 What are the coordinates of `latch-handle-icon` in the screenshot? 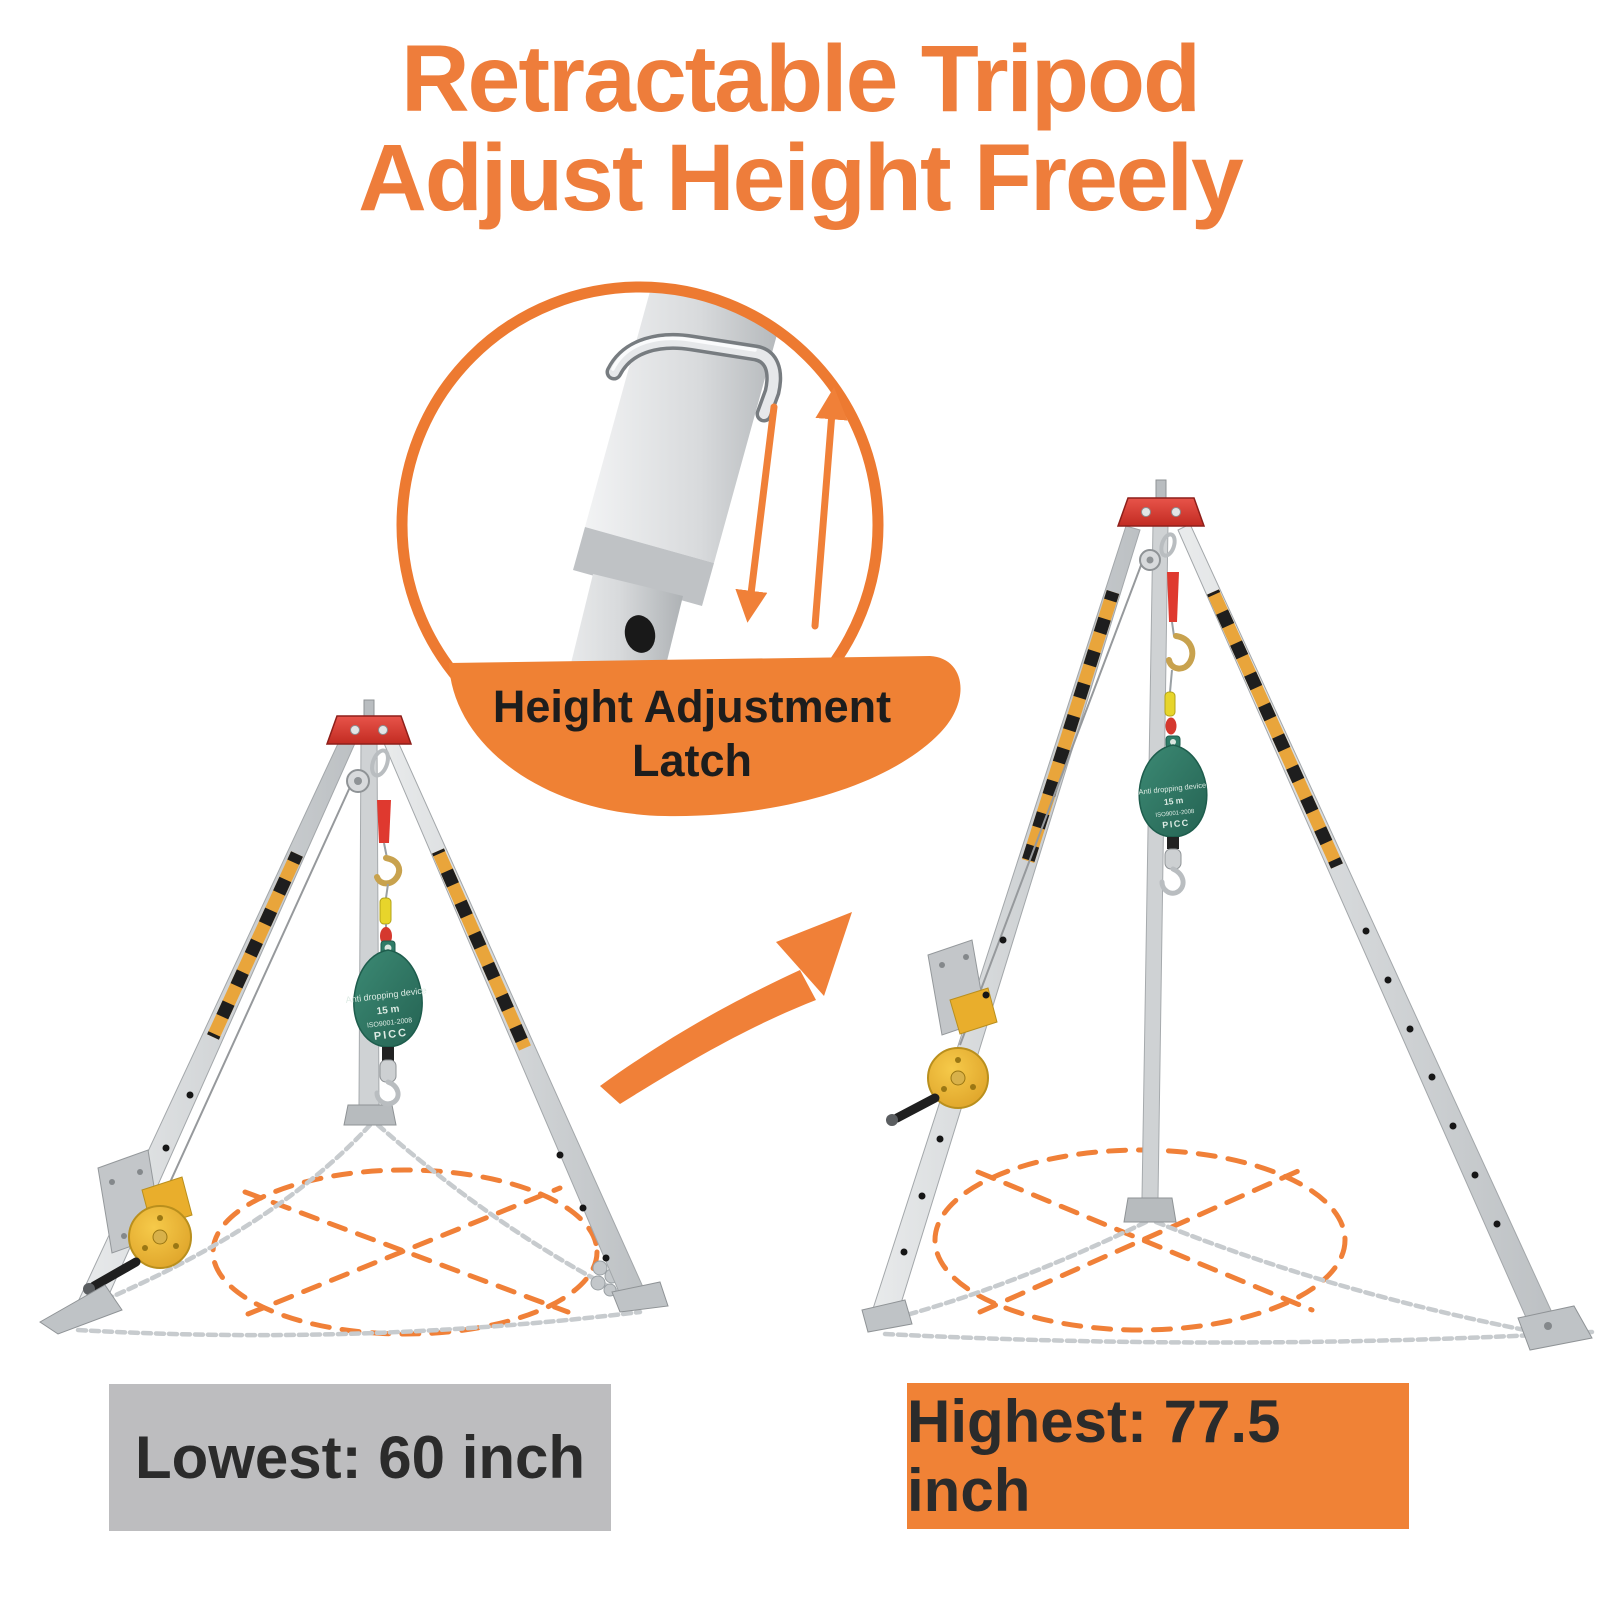 It's located at (694, 377).